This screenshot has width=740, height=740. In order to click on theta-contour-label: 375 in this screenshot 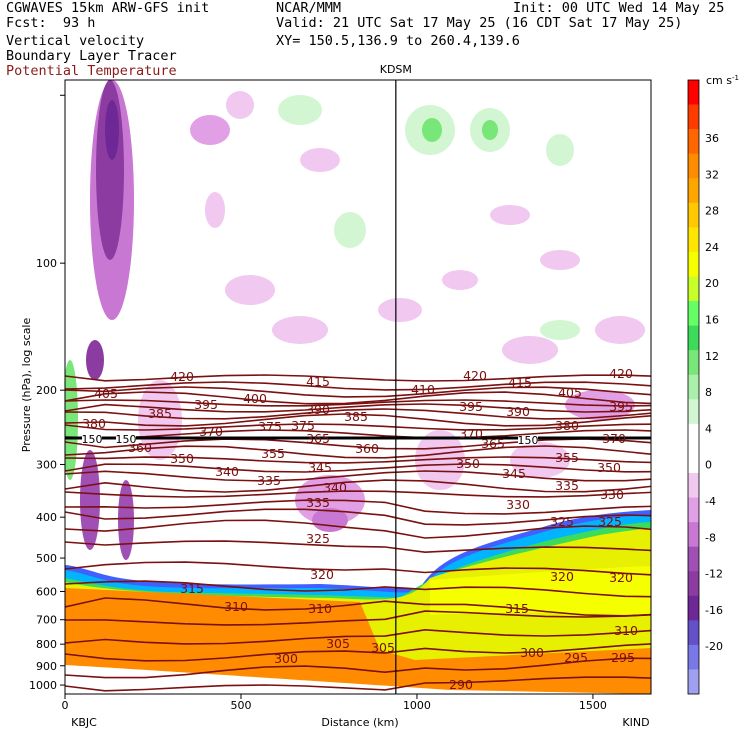, I will do `click(303, 425)`.